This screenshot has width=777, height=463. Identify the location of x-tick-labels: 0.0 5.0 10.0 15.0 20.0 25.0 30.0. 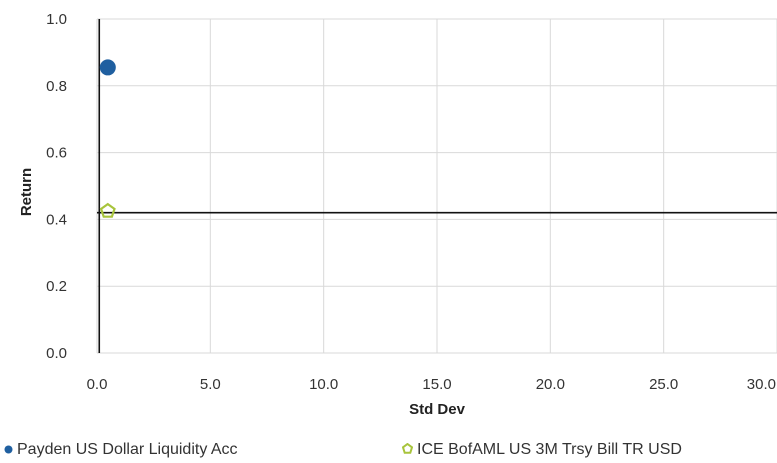
(431, 384).